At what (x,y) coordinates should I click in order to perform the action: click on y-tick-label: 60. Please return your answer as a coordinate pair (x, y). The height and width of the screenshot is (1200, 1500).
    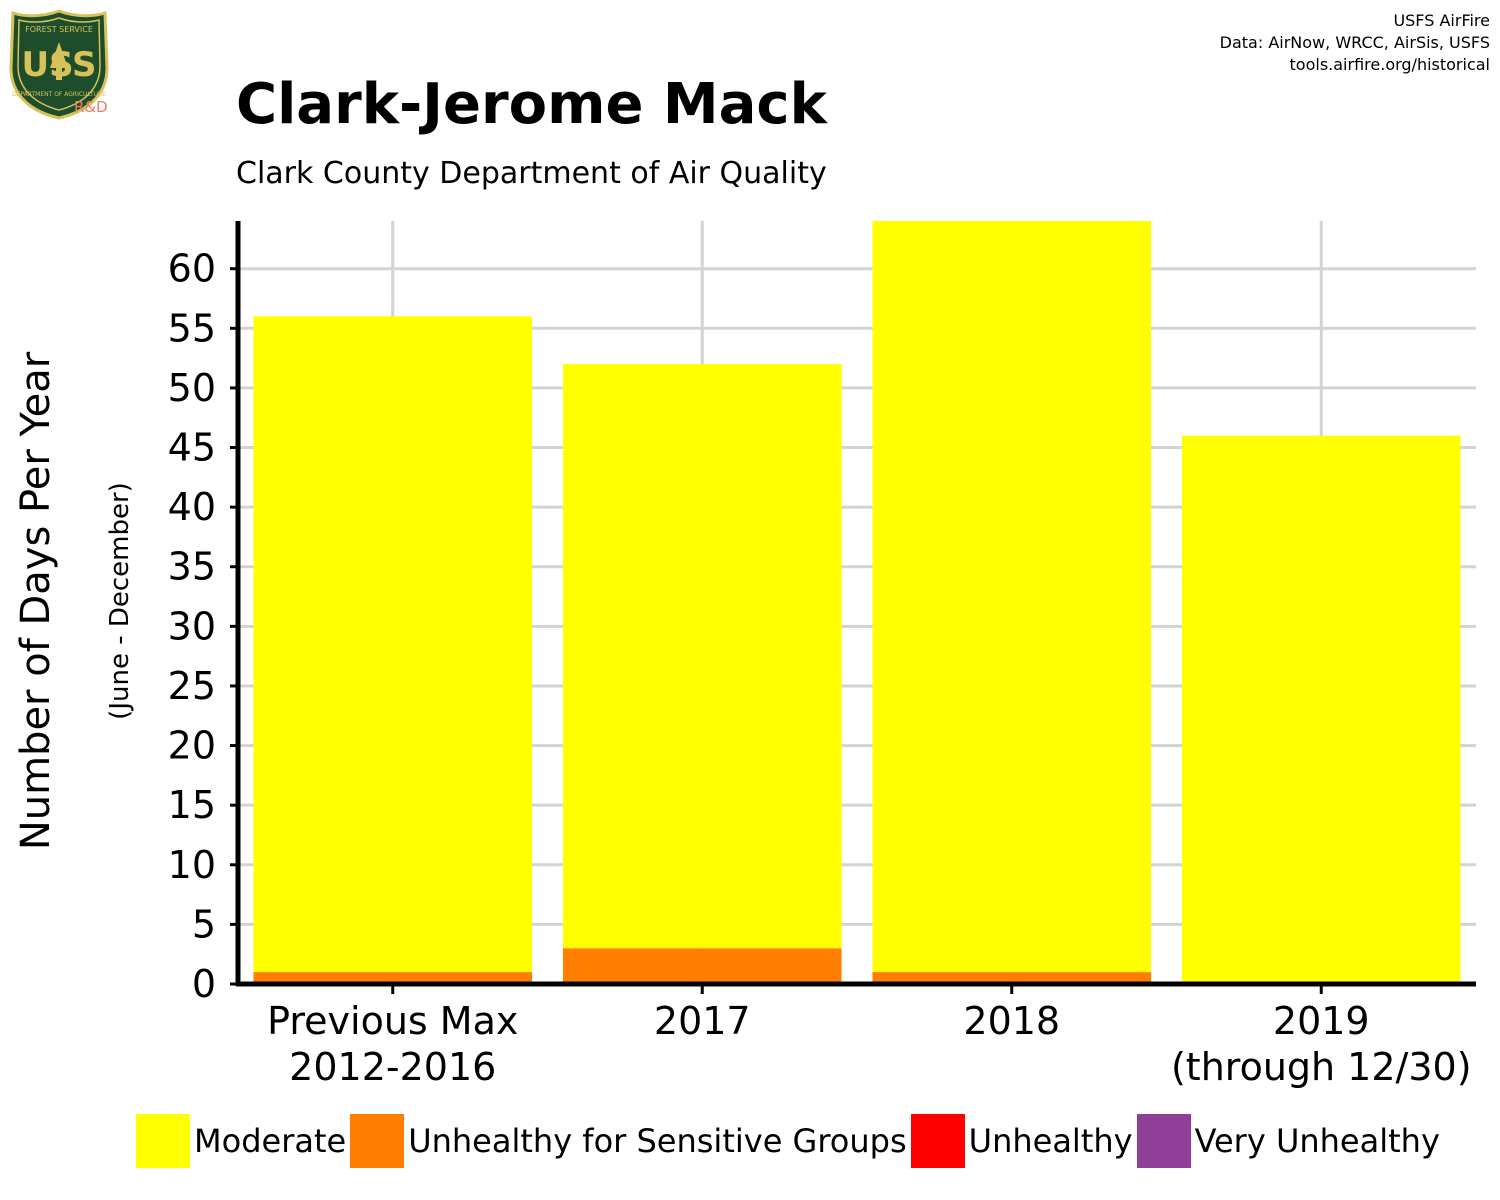
    Looking at the image, I should click on (192, 269).